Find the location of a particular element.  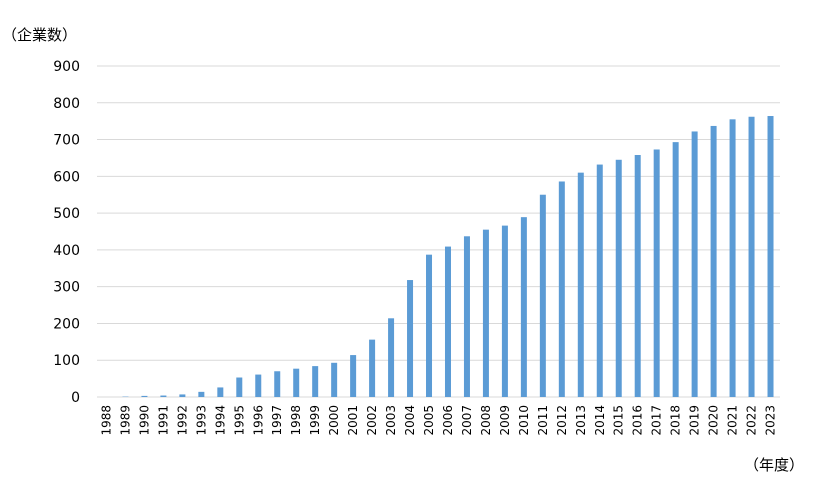

bar-1992 is located at coordinates (182, 395).